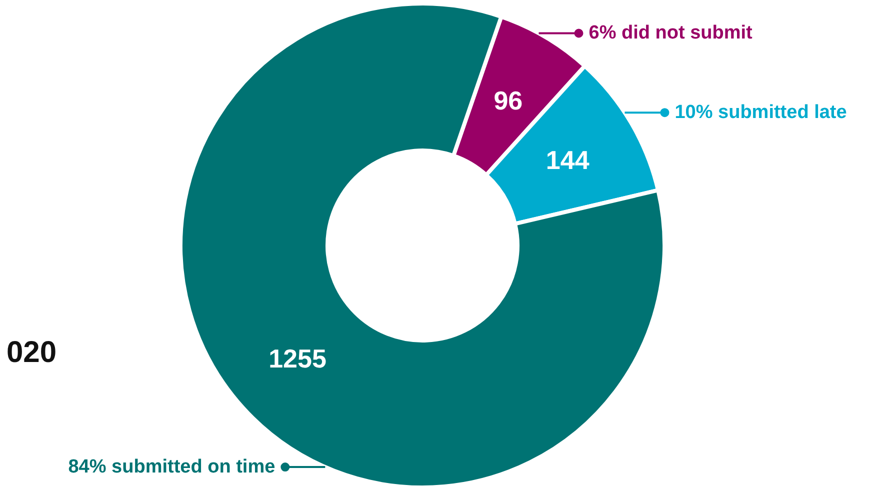  Describe the element at coordinates (760, 113) in the screenshot. I see `legend-label: 10% submitted late` at that location.